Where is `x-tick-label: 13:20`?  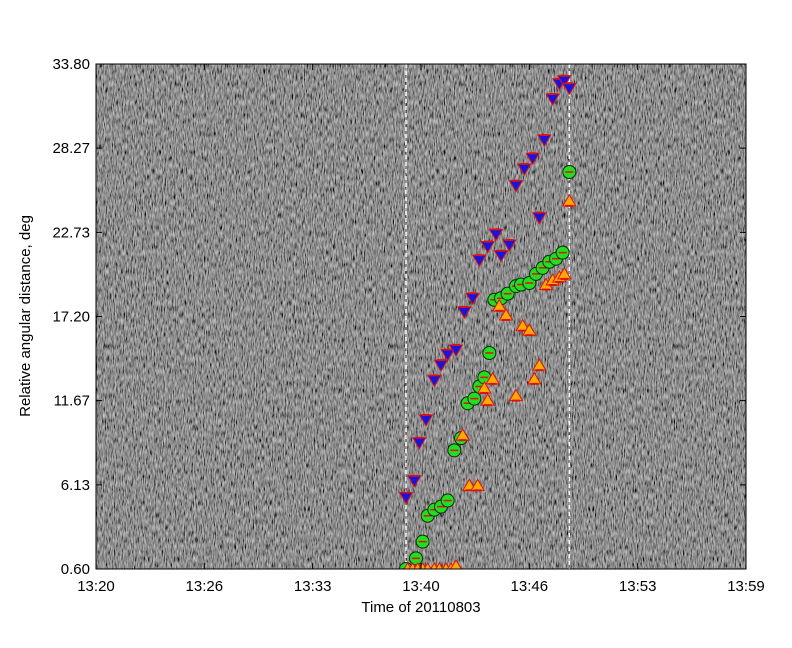 x-tick-label: 13:20 is located at coordinates (96, 586).